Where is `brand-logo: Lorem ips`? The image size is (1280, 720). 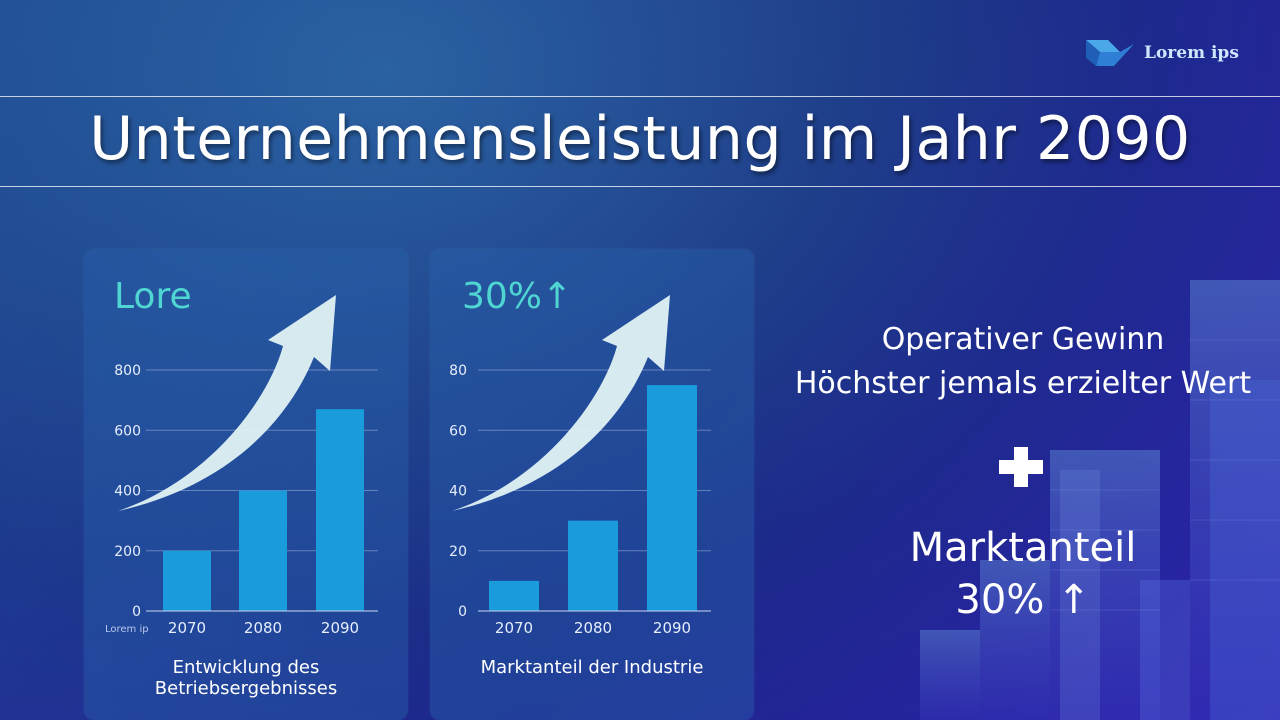
brand-logo: Lorem ips is located at coordinates (1162, 53).